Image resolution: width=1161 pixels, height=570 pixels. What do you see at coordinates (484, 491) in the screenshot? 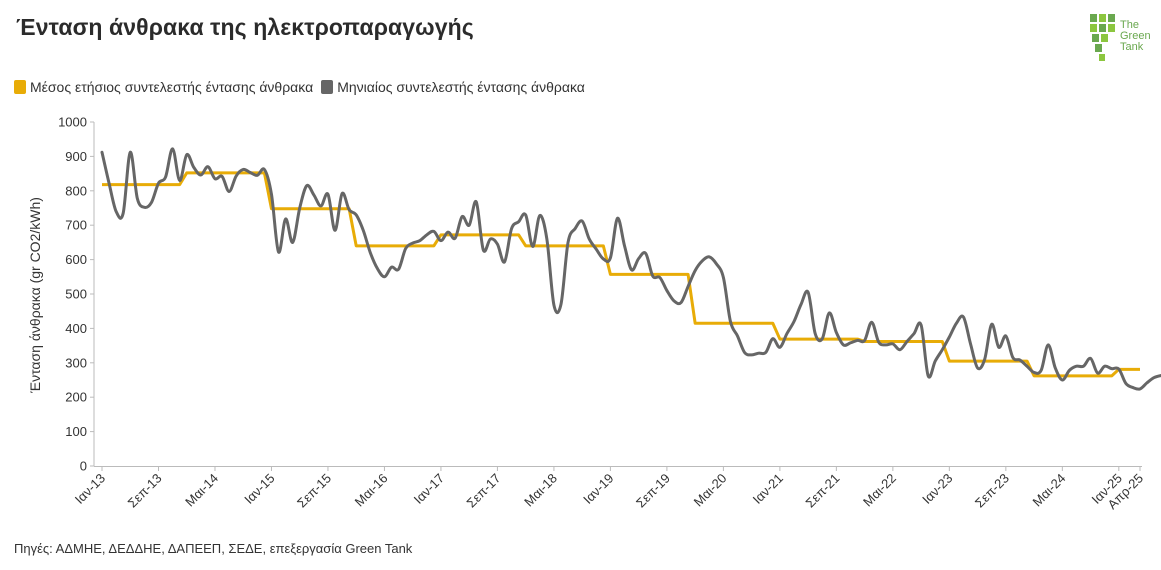
I see `x-tick-label: Σεπ-17` at bounding box center [484, 491].